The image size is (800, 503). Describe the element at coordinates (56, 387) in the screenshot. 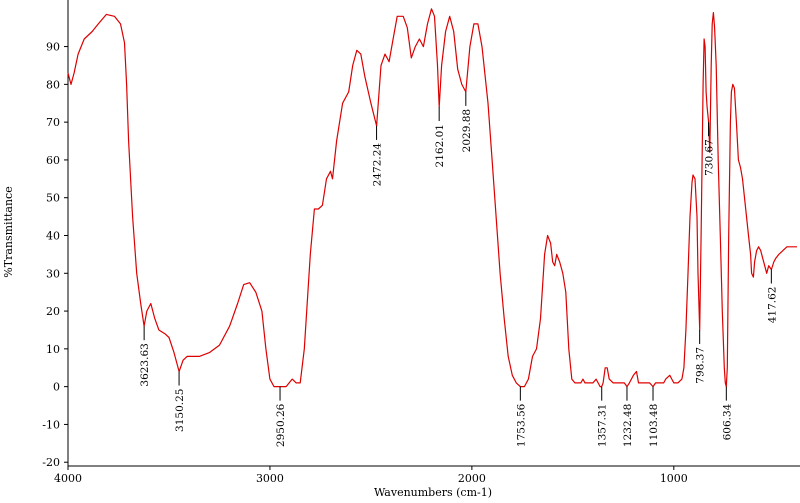

I see `y-tick-label: 0` at that location.